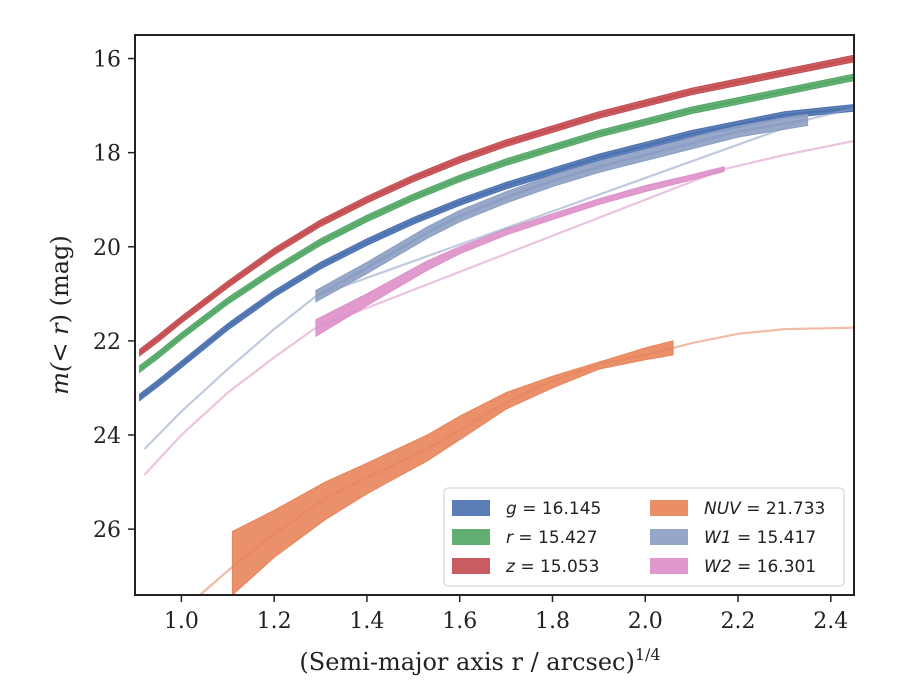 Image resolution: width=900 pixels, height=700 pixels. Describe the element at coordinates (669, 508) in the screenshot. I see `legend-swatch-nuv` at that location.